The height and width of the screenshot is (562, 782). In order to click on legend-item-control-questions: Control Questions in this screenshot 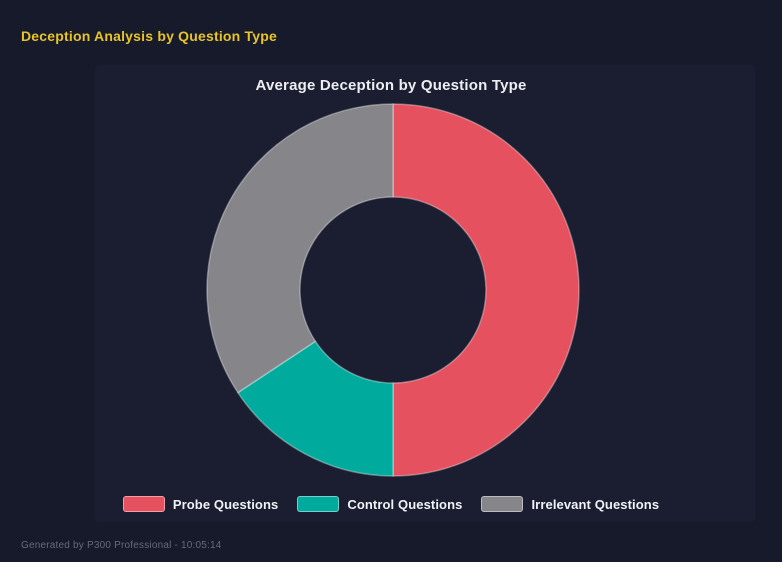, I will do `click(379, 504)`.